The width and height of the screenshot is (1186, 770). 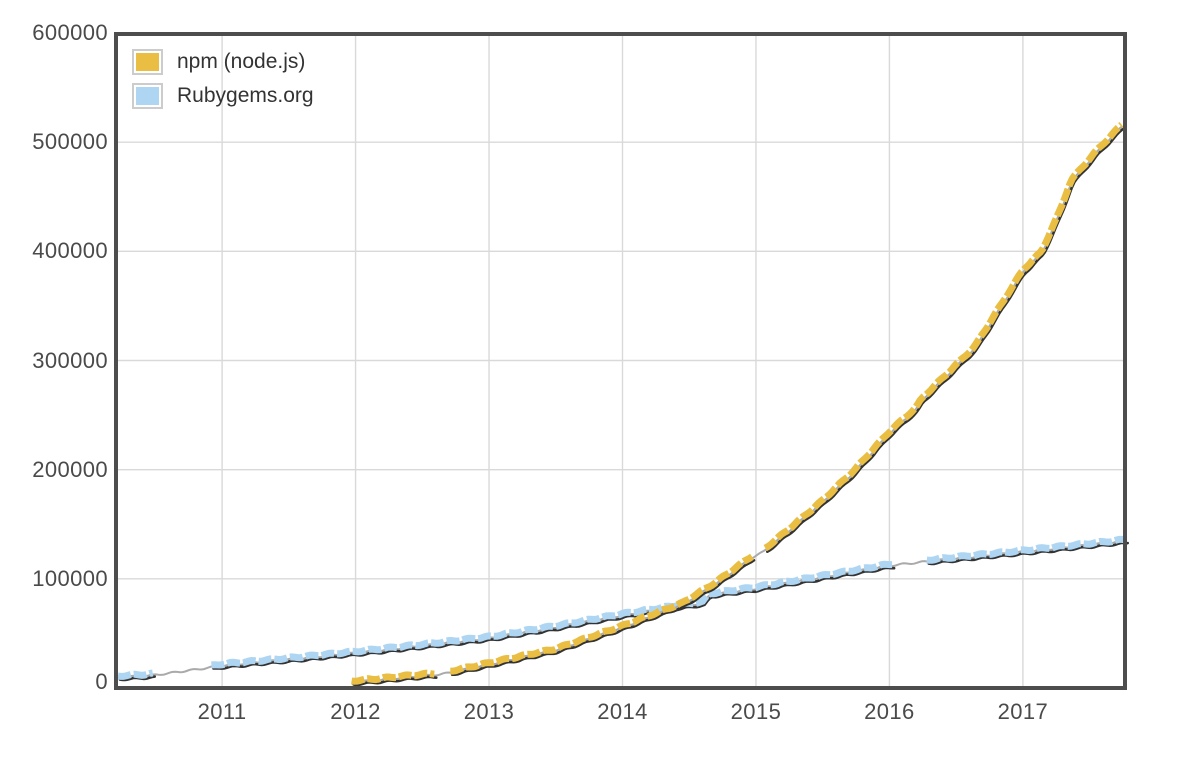 What do you see at coordinates (756, 711) in the screenshot?
I see `x-axis-tick-label: 2015` at bounding box center [756, 711].